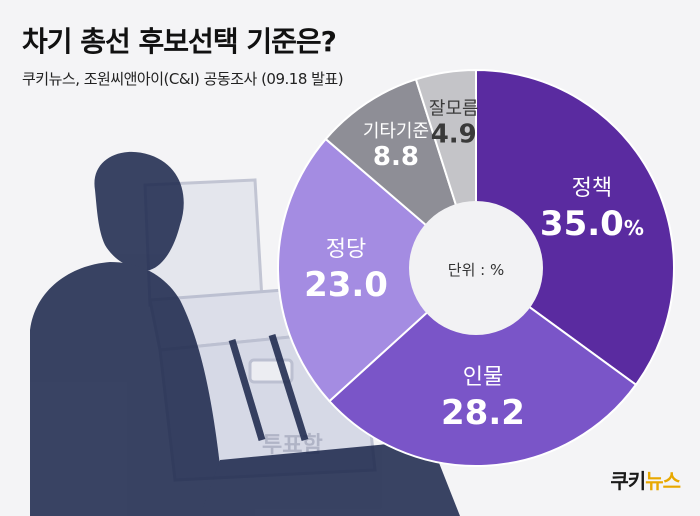  Describe the element at coordinates (346, 285) in the screenshot. I see `slice-value-2: 23.0` at that location.